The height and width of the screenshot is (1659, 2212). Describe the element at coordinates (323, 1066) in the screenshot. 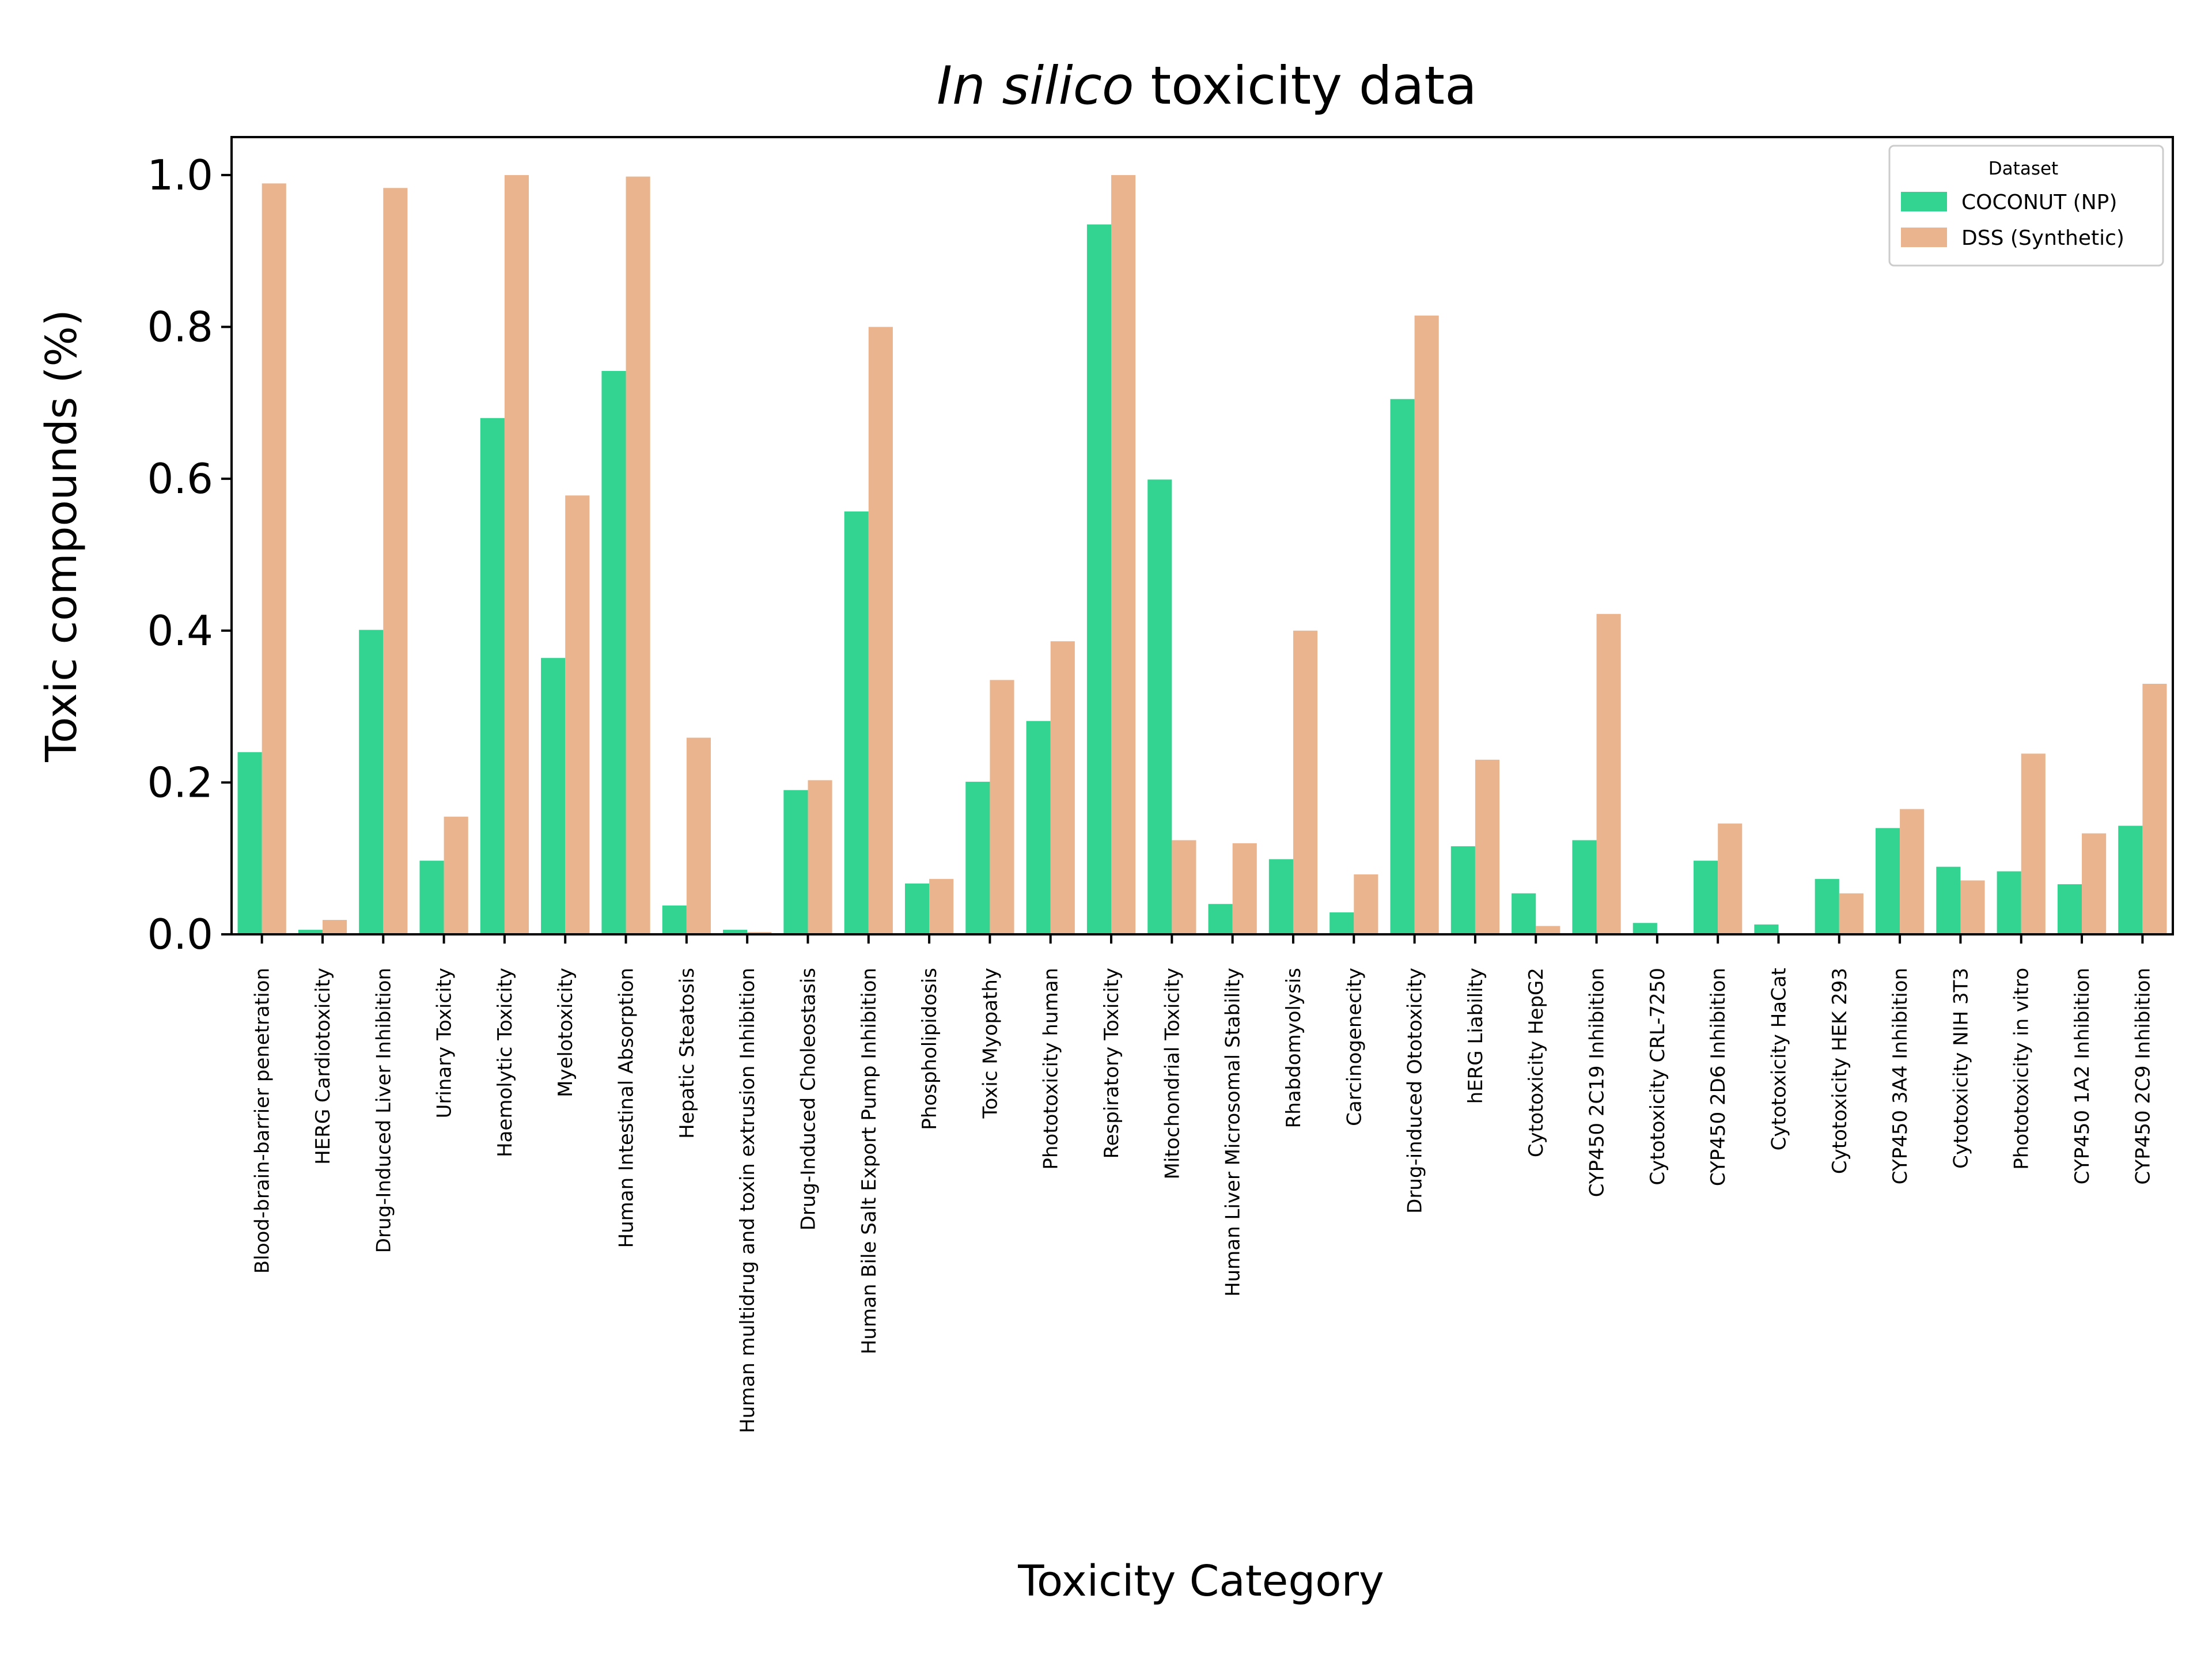

I see `x-tick-label-1: HERG Cardiotoxicity` at that location.